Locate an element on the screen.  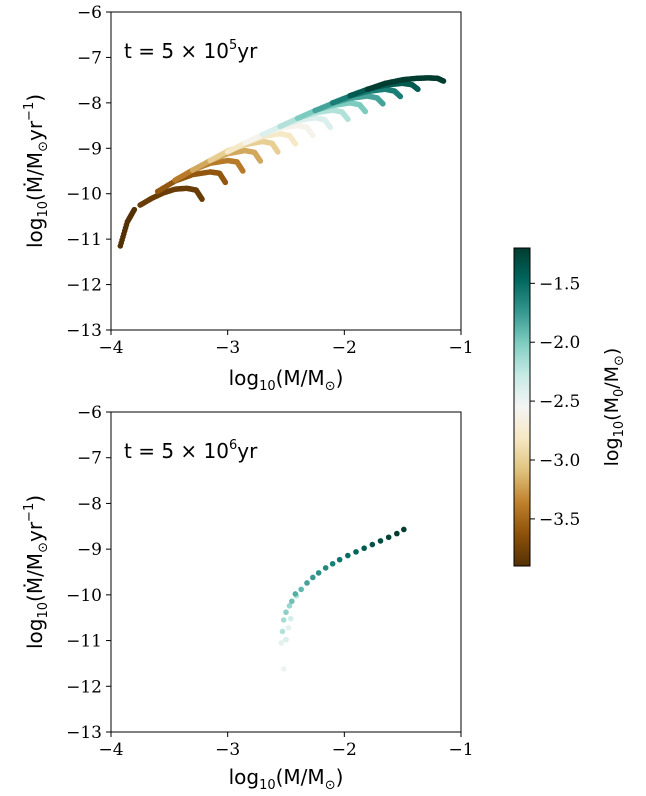
top-y-tick-label: −7 is located at coordinates (89, 58).